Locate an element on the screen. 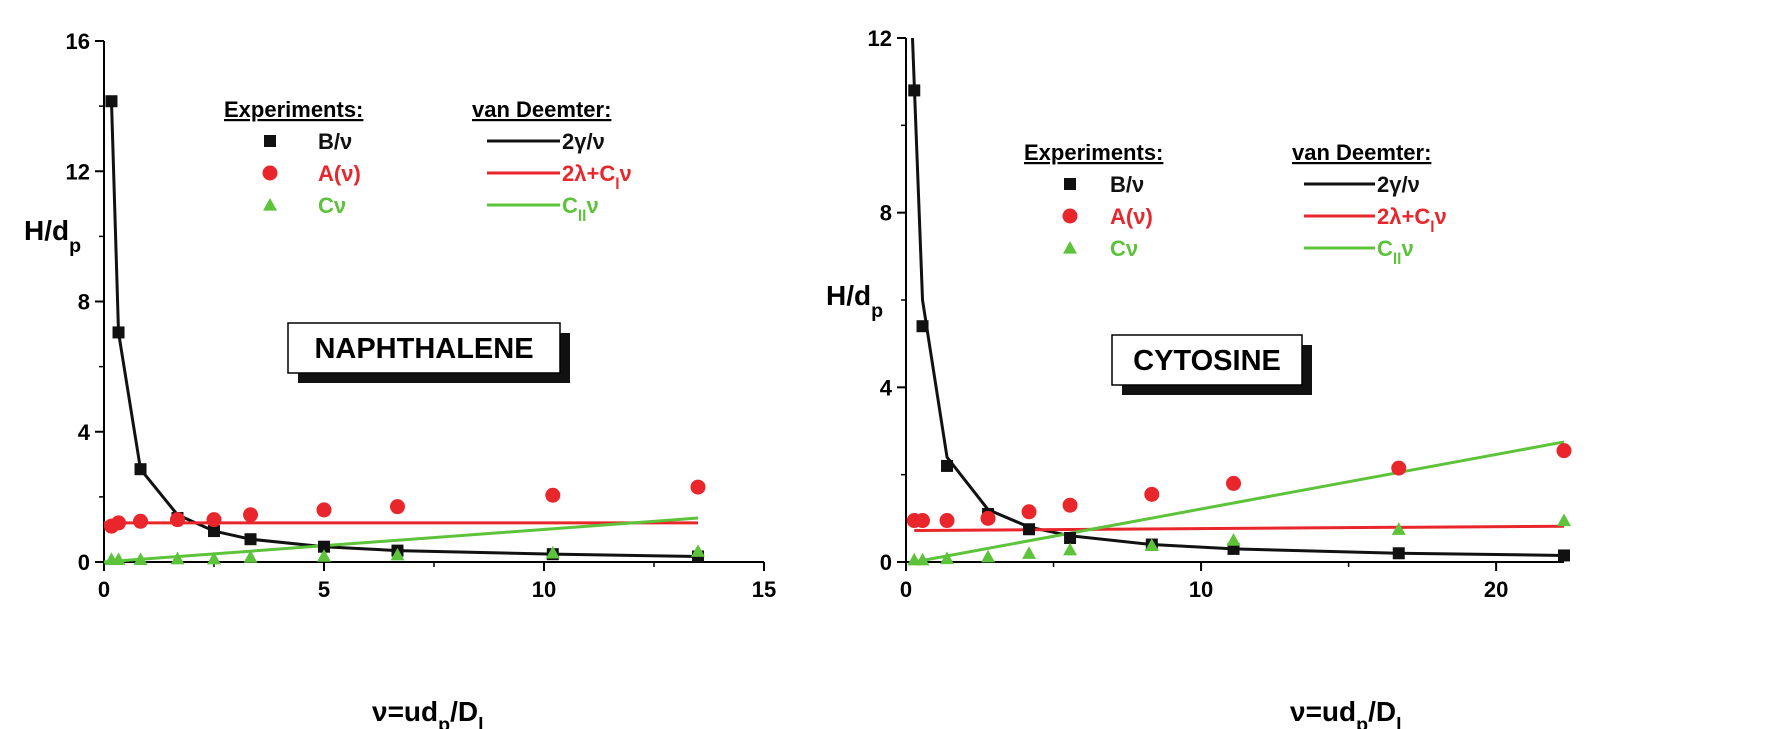  y-tick-label: 8 is located at coordinates (84, 302).